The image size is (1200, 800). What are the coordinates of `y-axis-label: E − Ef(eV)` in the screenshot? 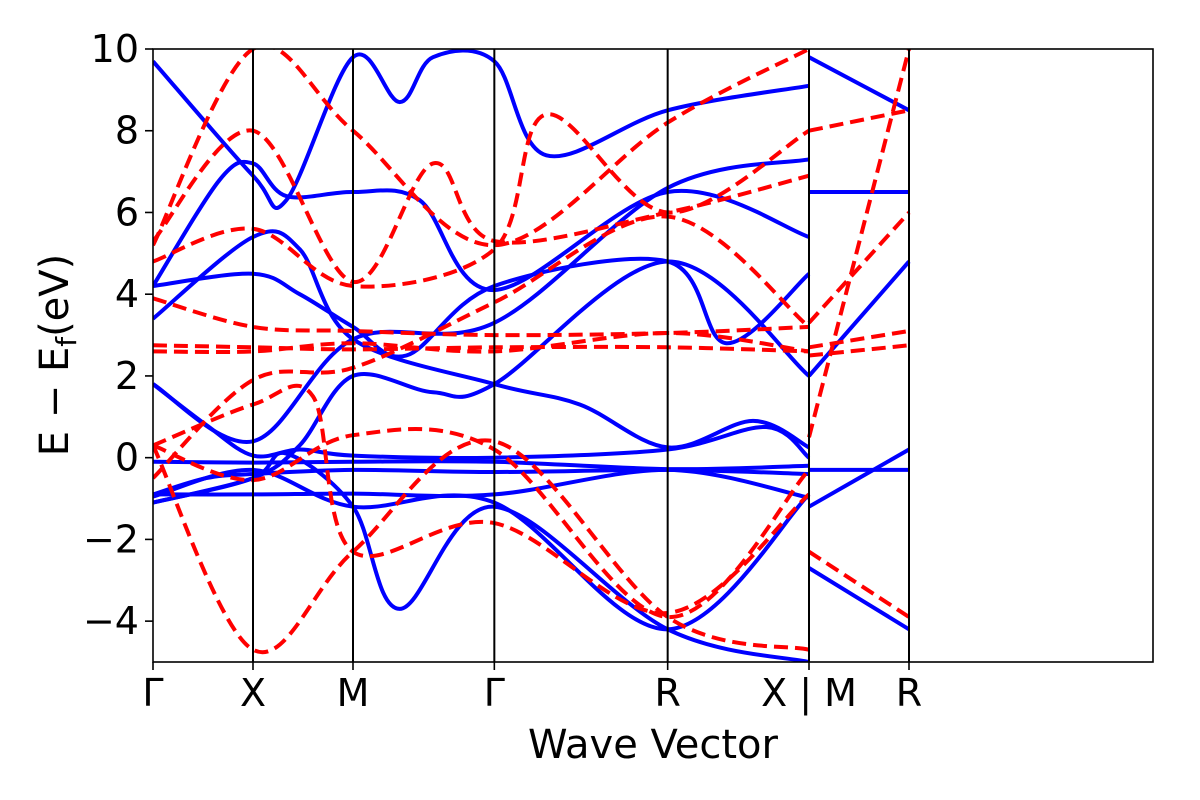 It's located at (57, 355).